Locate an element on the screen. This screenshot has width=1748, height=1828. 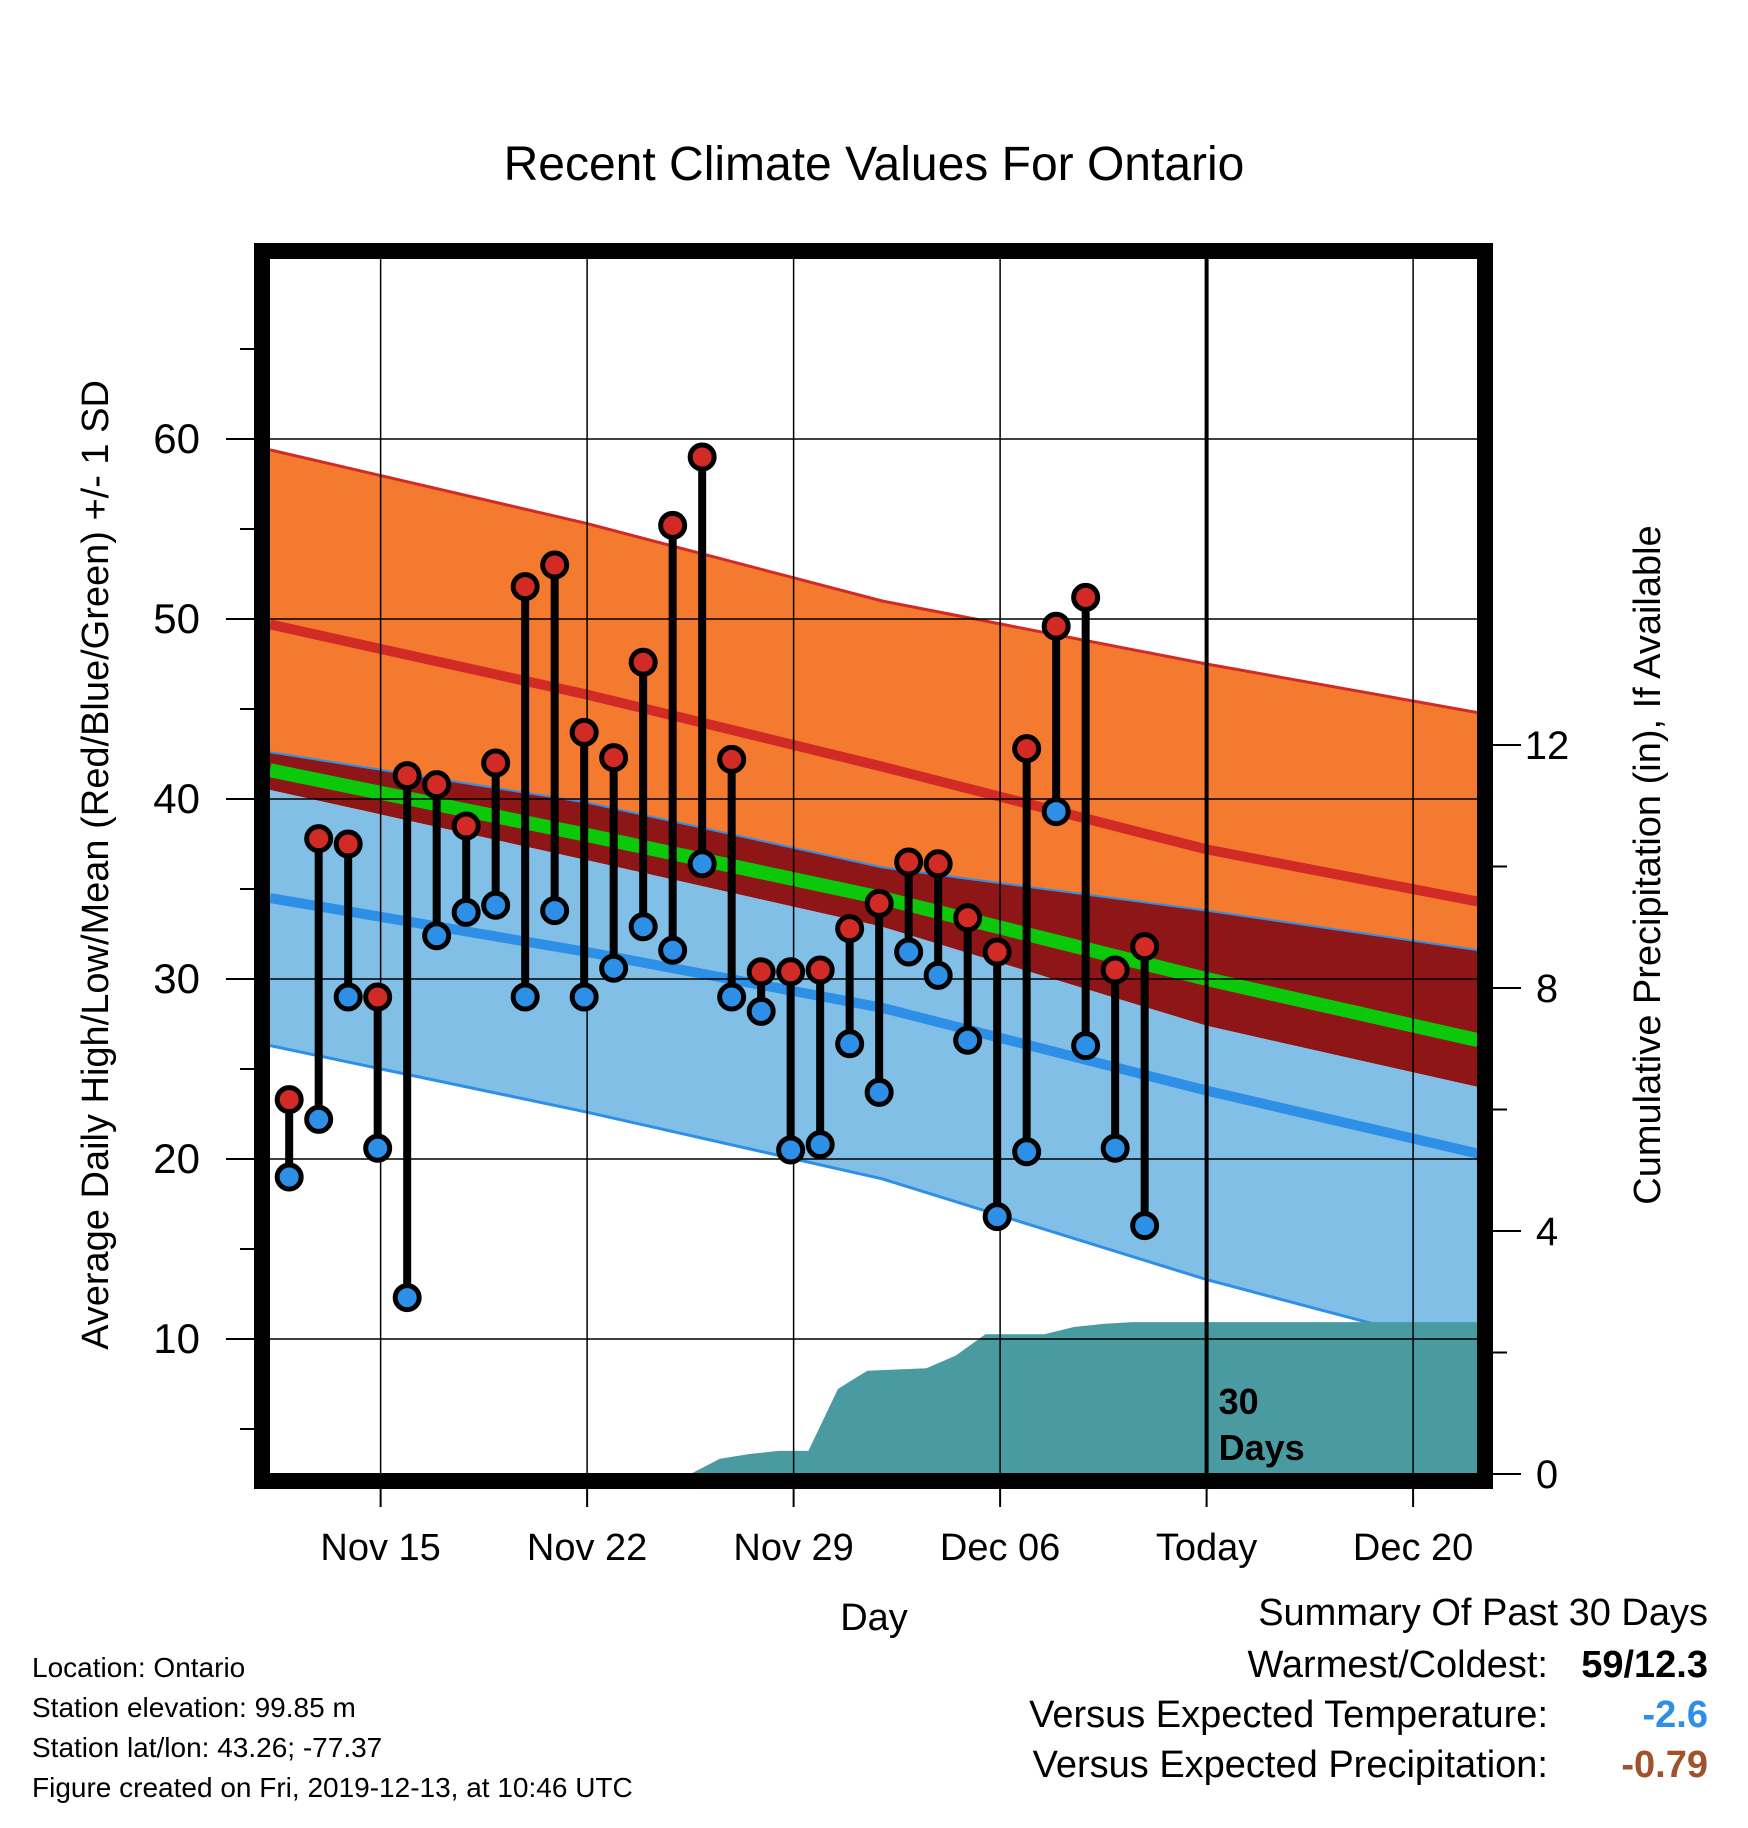
y2-tick-label: 12 is located at coordinates (1547, 746).